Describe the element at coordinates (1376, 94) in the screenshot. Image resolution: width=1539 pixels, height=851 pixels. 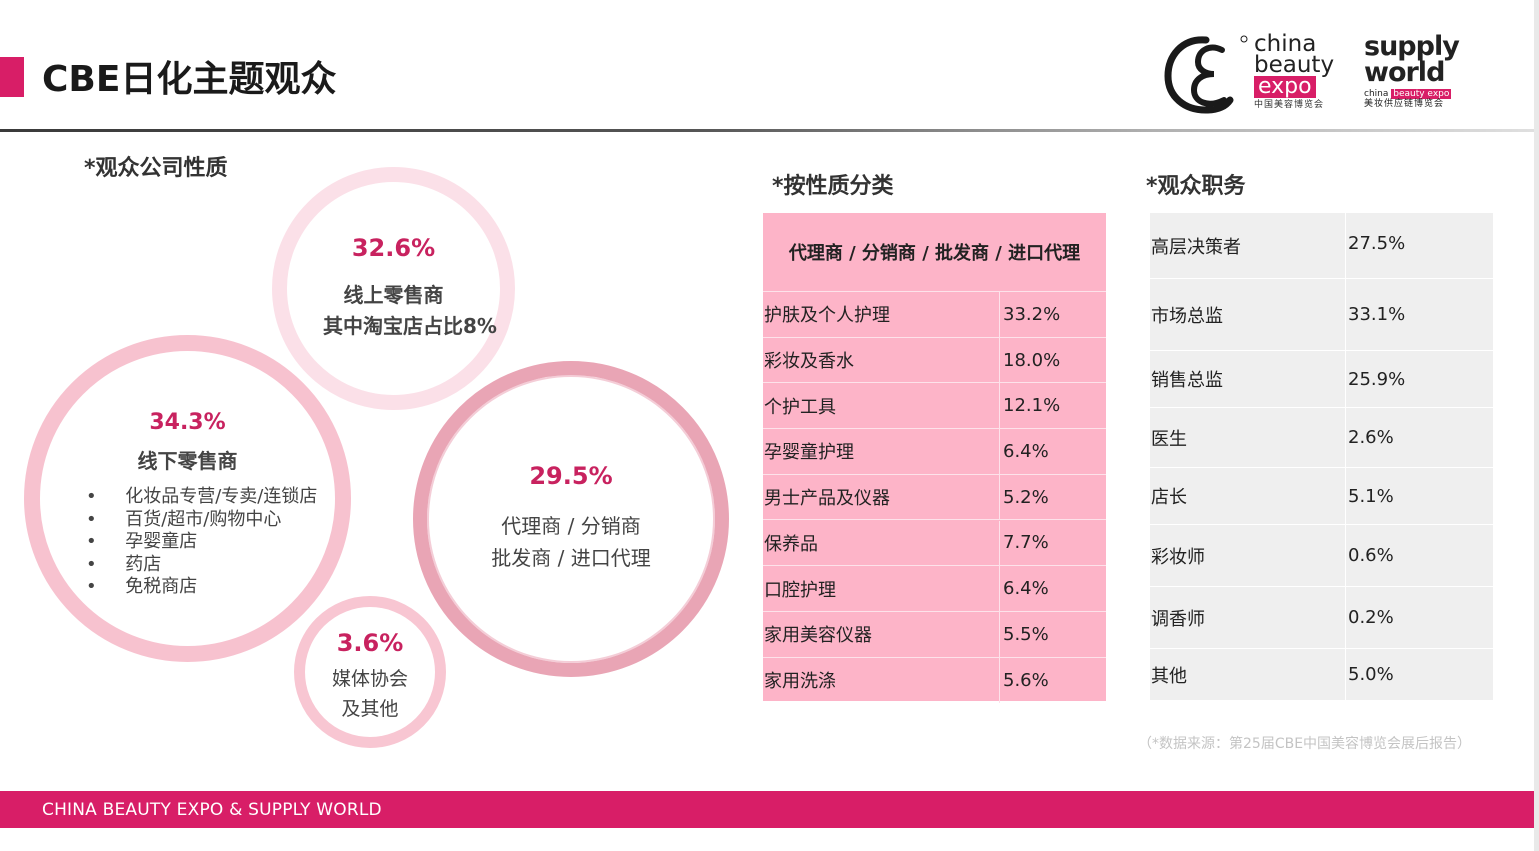
I see `logo-sub-prefix: china` at that location.